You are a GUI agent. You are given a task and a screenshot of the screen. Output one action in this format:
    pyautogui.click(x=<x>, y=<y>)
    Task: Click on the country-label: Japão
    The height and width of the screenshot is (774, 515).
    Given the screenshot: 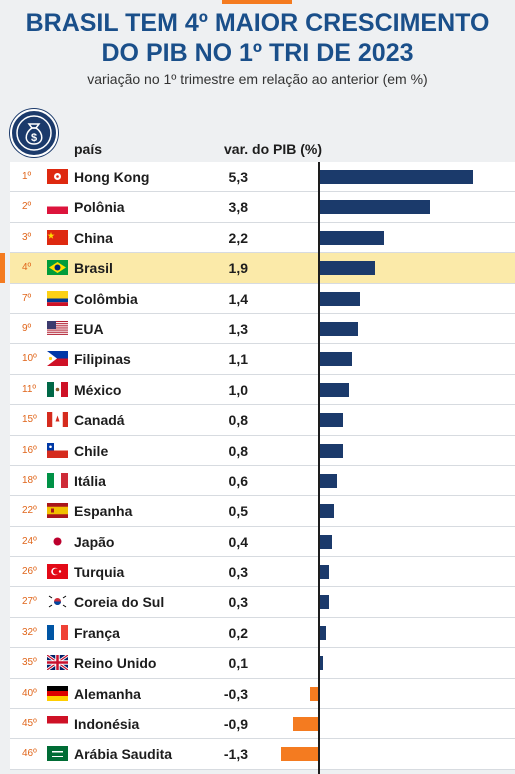 What is the action you would take?
    pyautogui.click(x=94, y=541)
    